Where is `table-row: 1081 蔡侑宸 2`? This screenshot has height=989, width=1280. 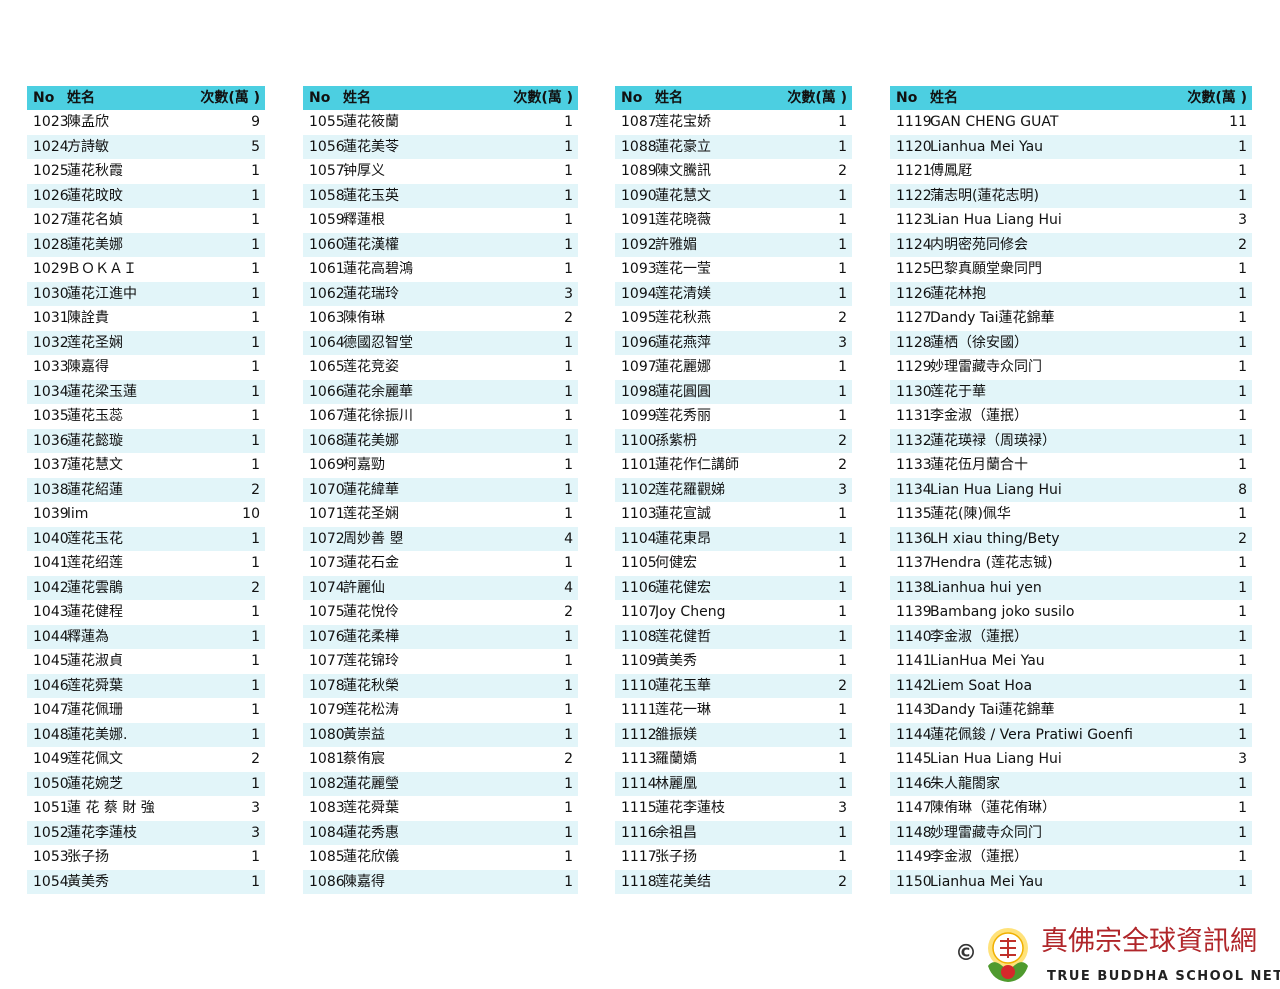 table-row: 1081 蔡侑宸 2 is located at coordinates (440, 759).